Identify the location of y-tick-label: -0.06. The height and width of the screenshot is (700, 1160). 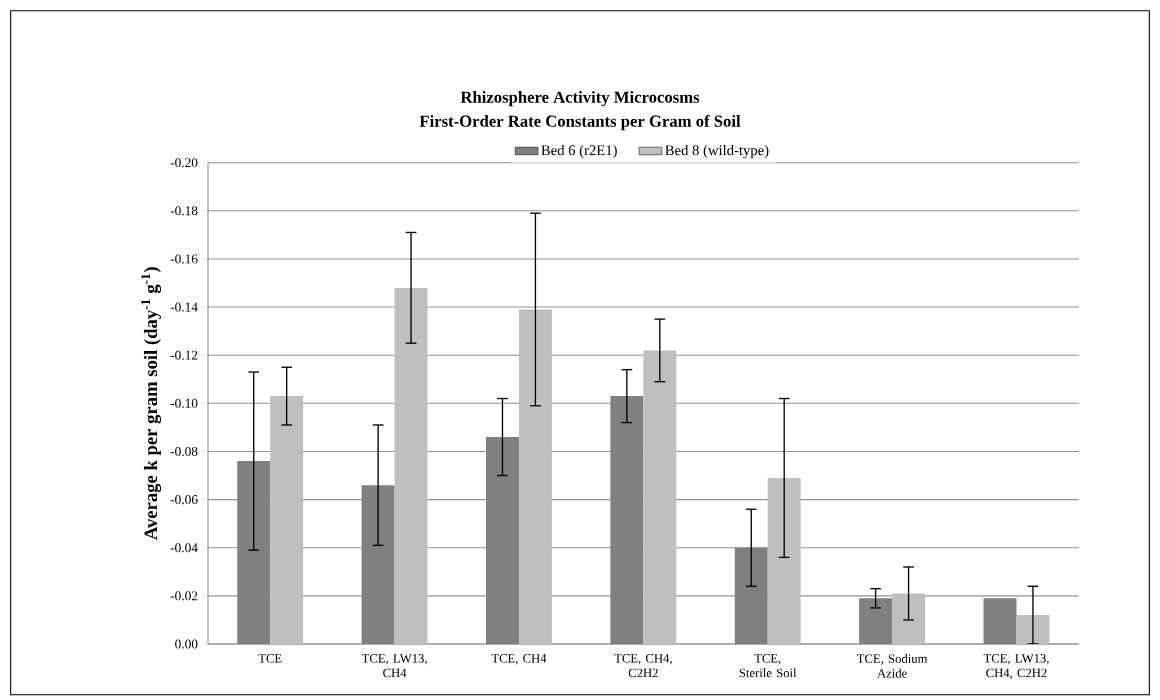
(184, 500).